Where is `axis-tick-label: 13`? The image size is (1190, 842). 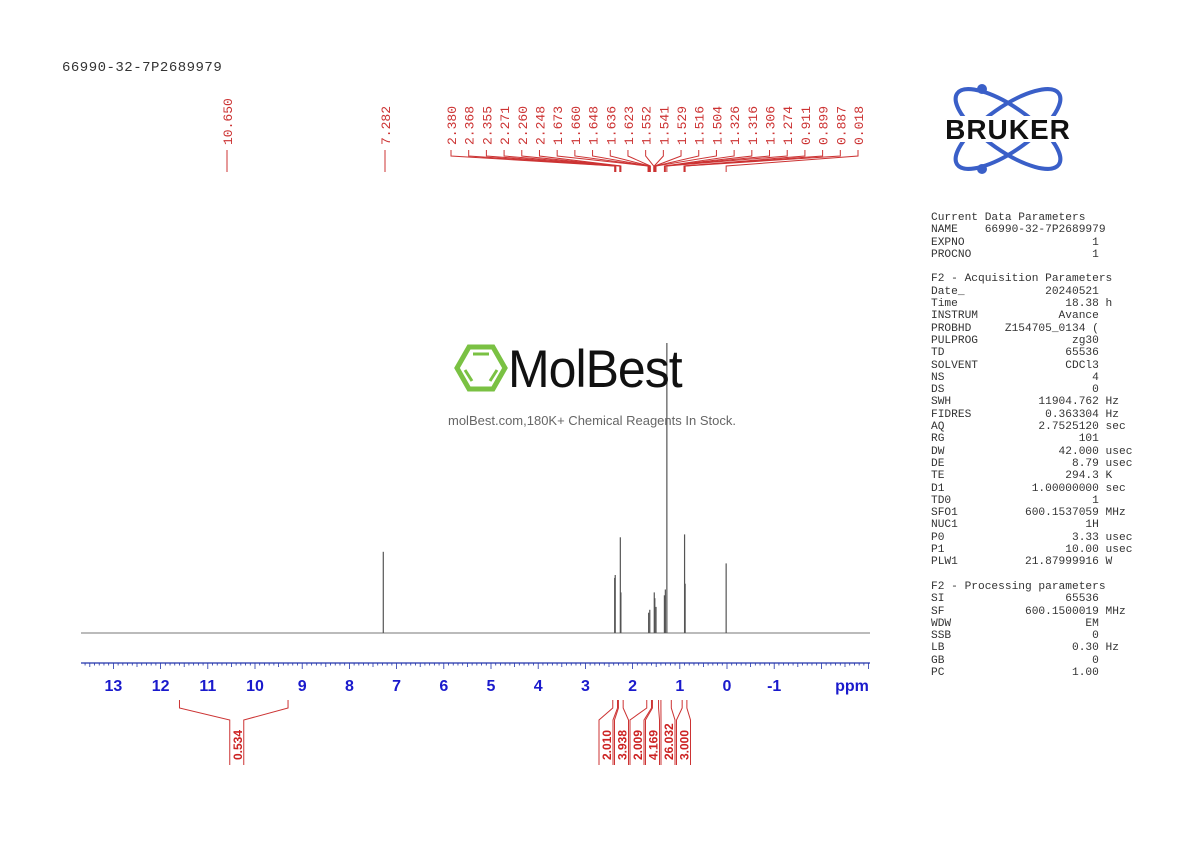
axis-tick-label: 13 is located at coordinates (114, 686).